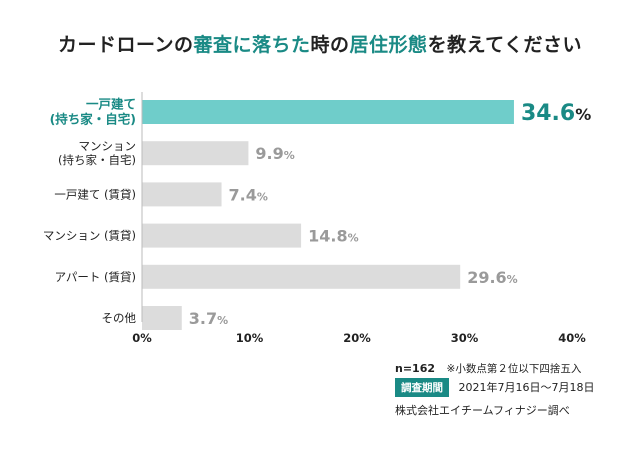 The height and width of the screenshot is (450, 640). I want to click on category-label-0: 一戸建て(持ち家・自宅), so click(93, 112).